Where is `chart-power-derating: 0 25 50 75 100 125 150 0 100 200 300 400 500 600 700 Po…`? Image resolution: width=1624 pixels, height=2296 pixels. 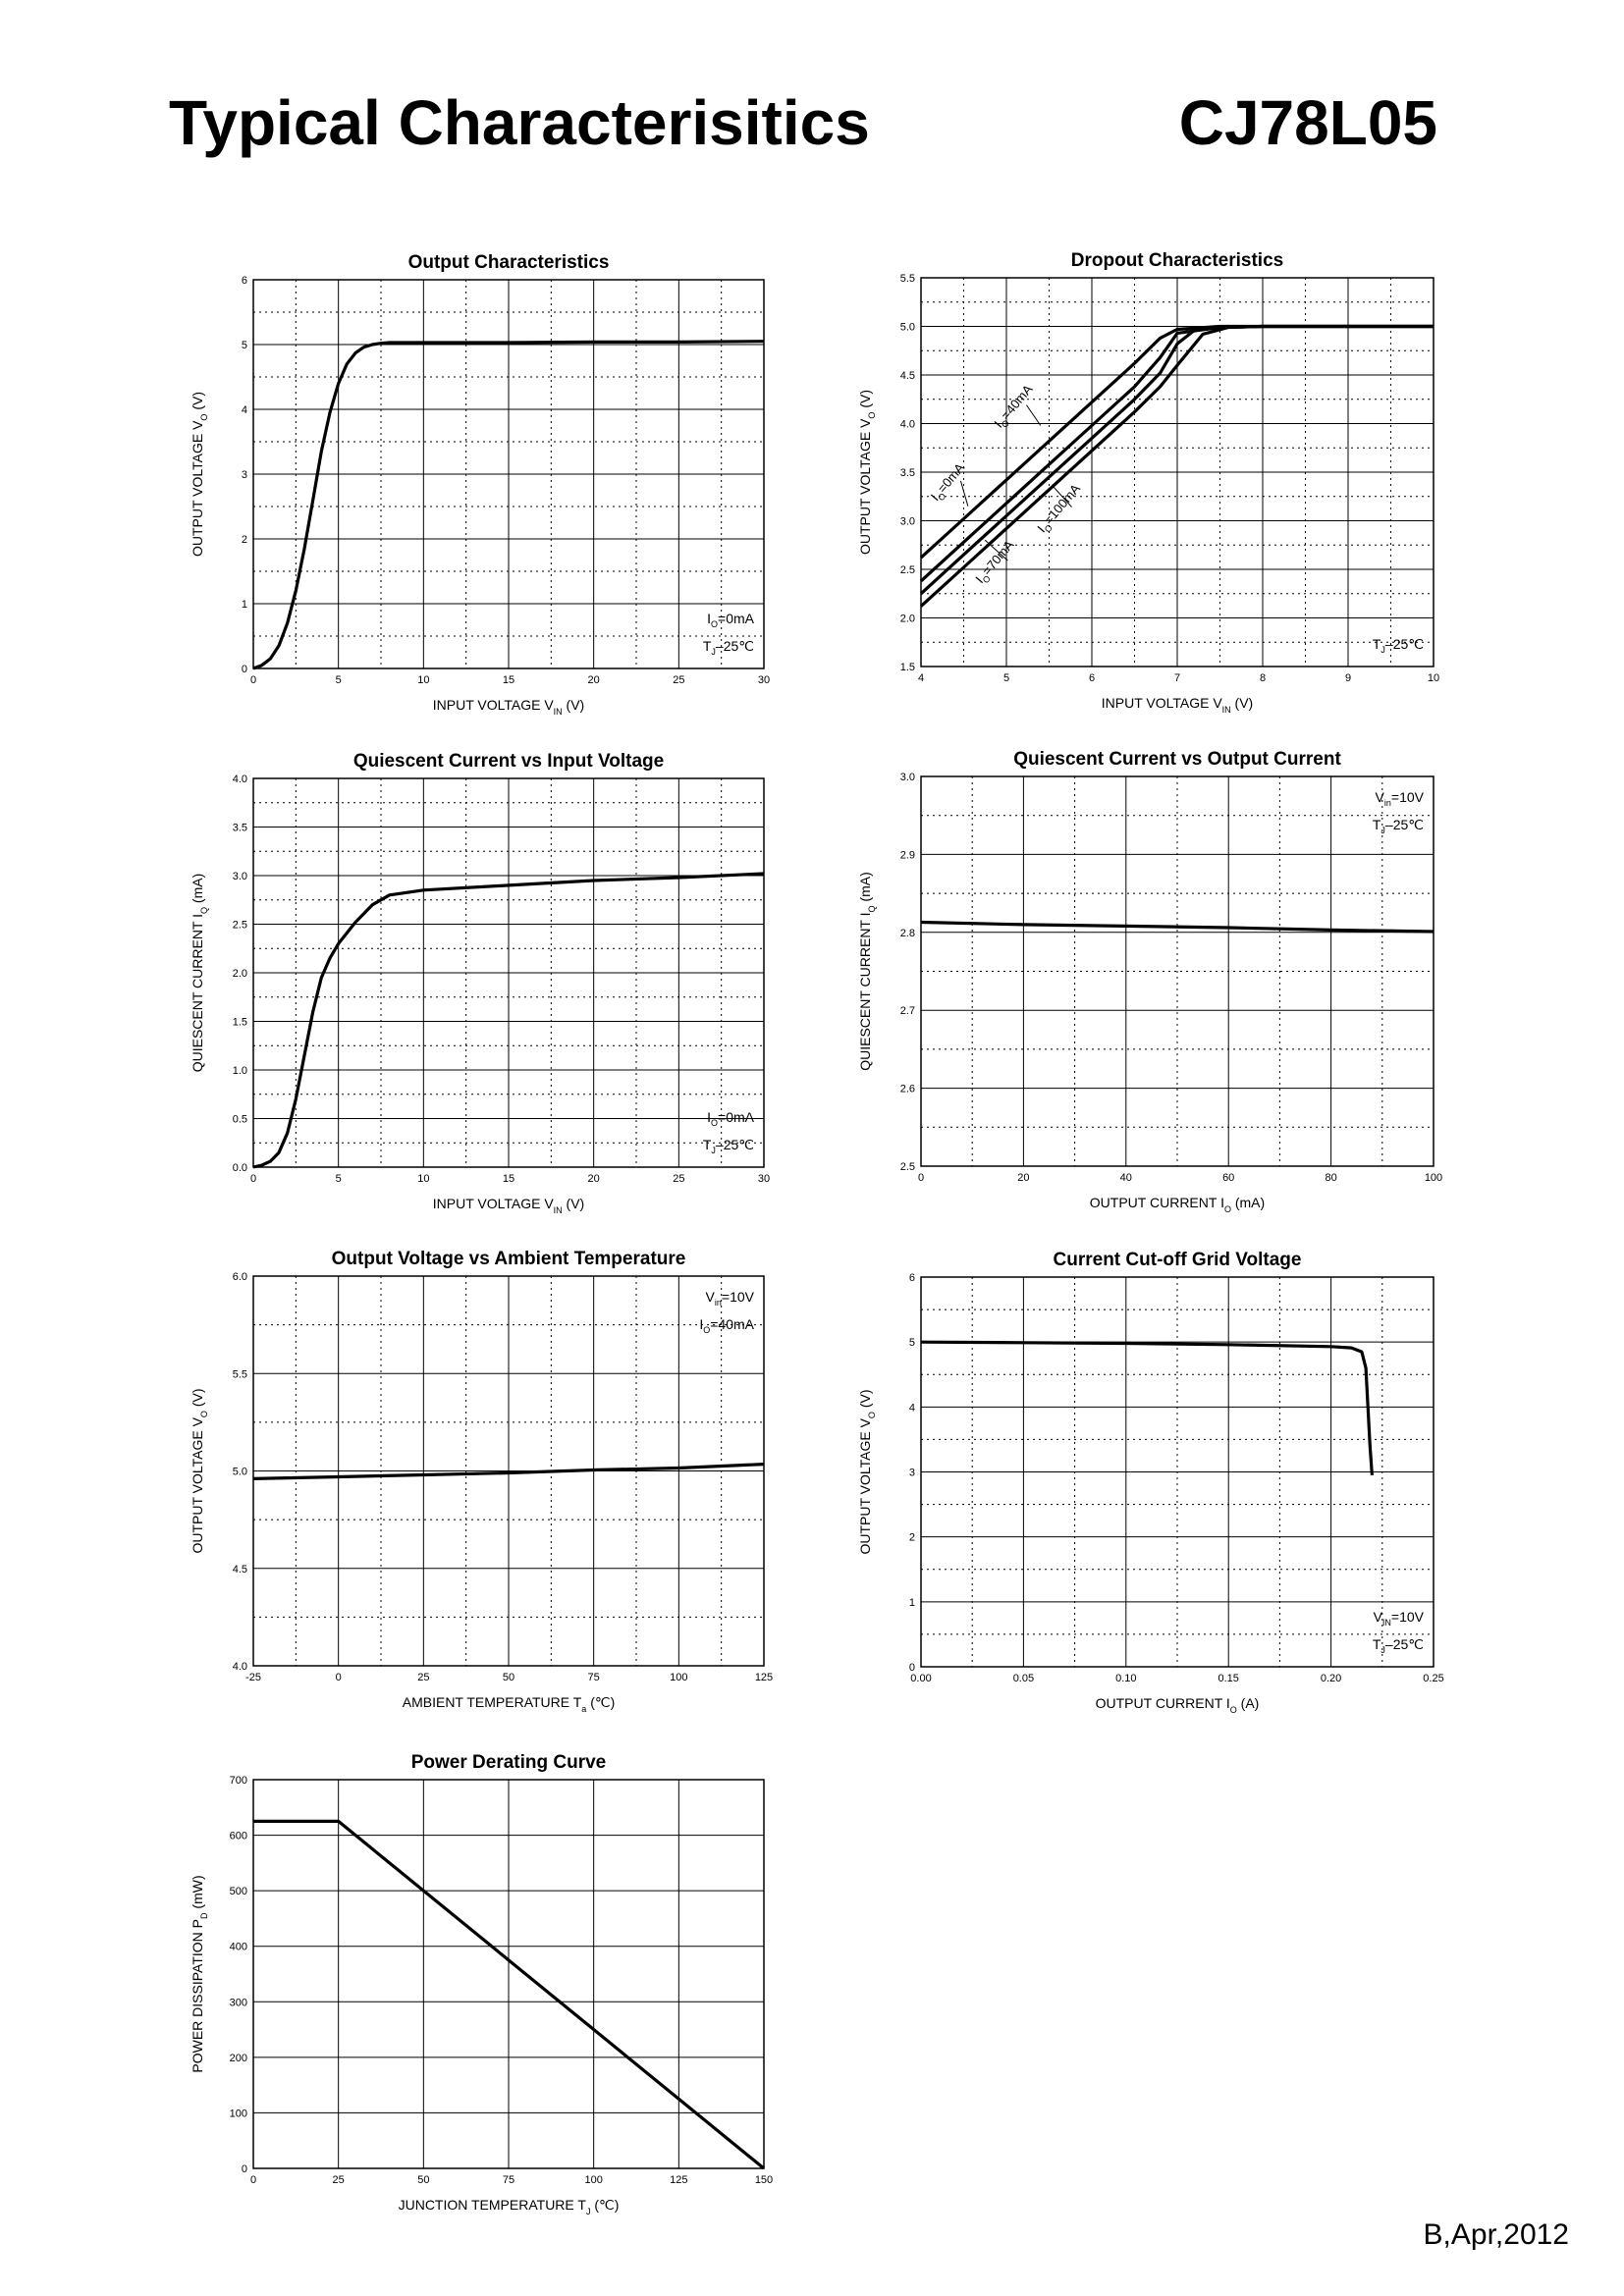
chart-power-derating: 0 25 50 75 100 125 150 0 100 200 300 400 500 600 700 Po… is located at coordinates (481, 1984).